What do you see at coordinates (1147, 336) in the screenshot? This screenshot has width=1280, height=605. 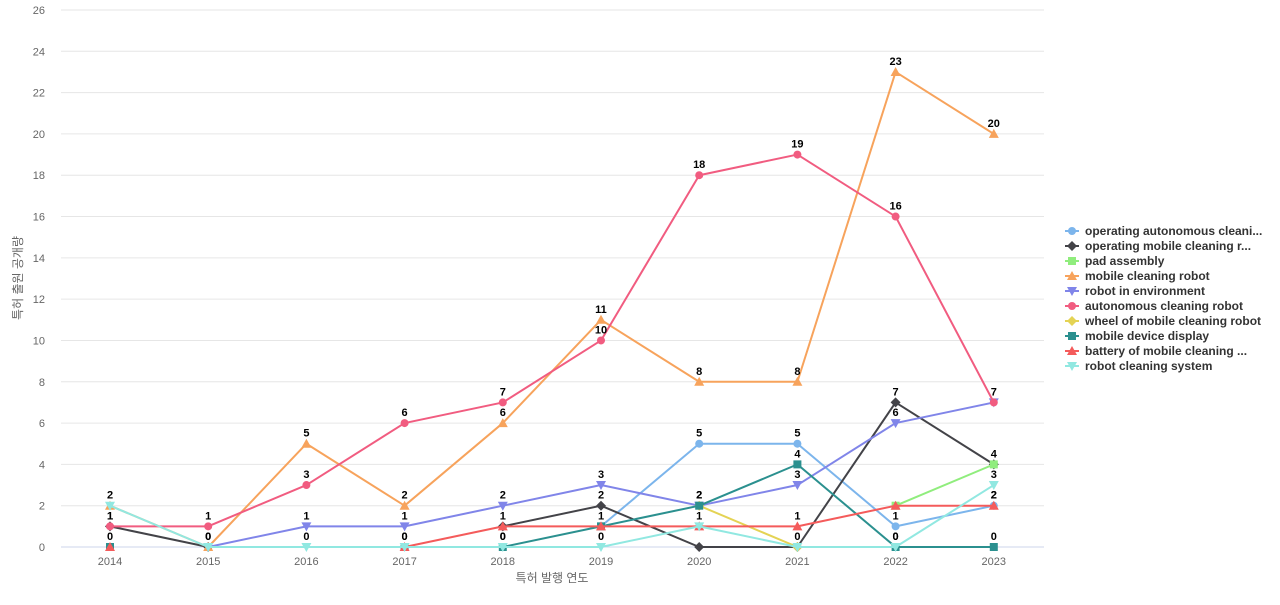 I see `legend-label: mobile device display` at bounding box center [1147, 336].